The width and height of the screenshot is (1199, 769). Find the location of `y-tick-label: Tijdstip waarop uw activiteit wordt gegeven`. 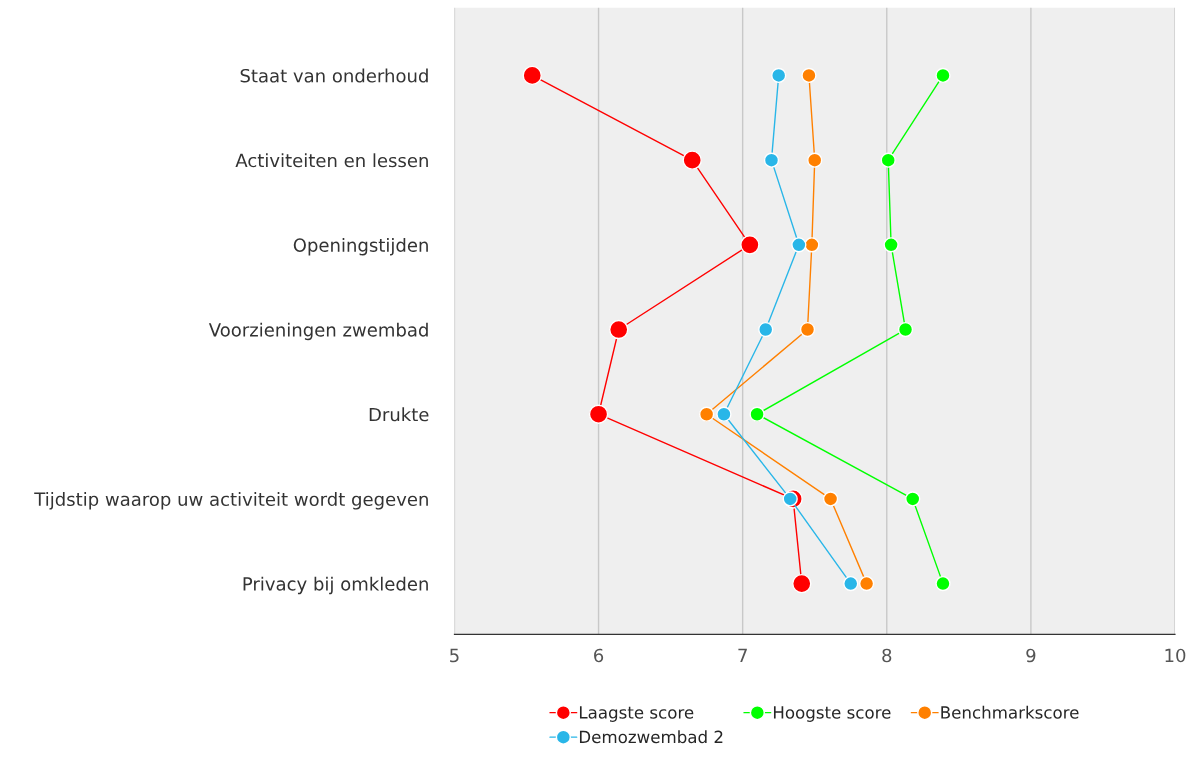

y-tick-label: Tijdstip waarop uw activiteit wordt gegeven is located at coordinates (231, 501).